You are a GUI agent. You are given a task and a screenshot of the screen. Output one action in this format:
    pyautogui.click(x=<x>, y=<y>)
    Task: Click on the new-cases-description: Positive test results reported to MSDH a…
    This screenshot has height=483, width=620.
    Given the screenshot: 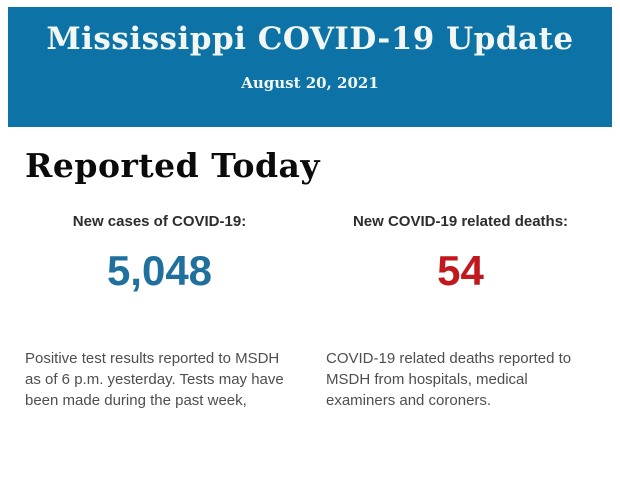 What is the action you would take?
    pyautogui.click(x=154, y=379)
    